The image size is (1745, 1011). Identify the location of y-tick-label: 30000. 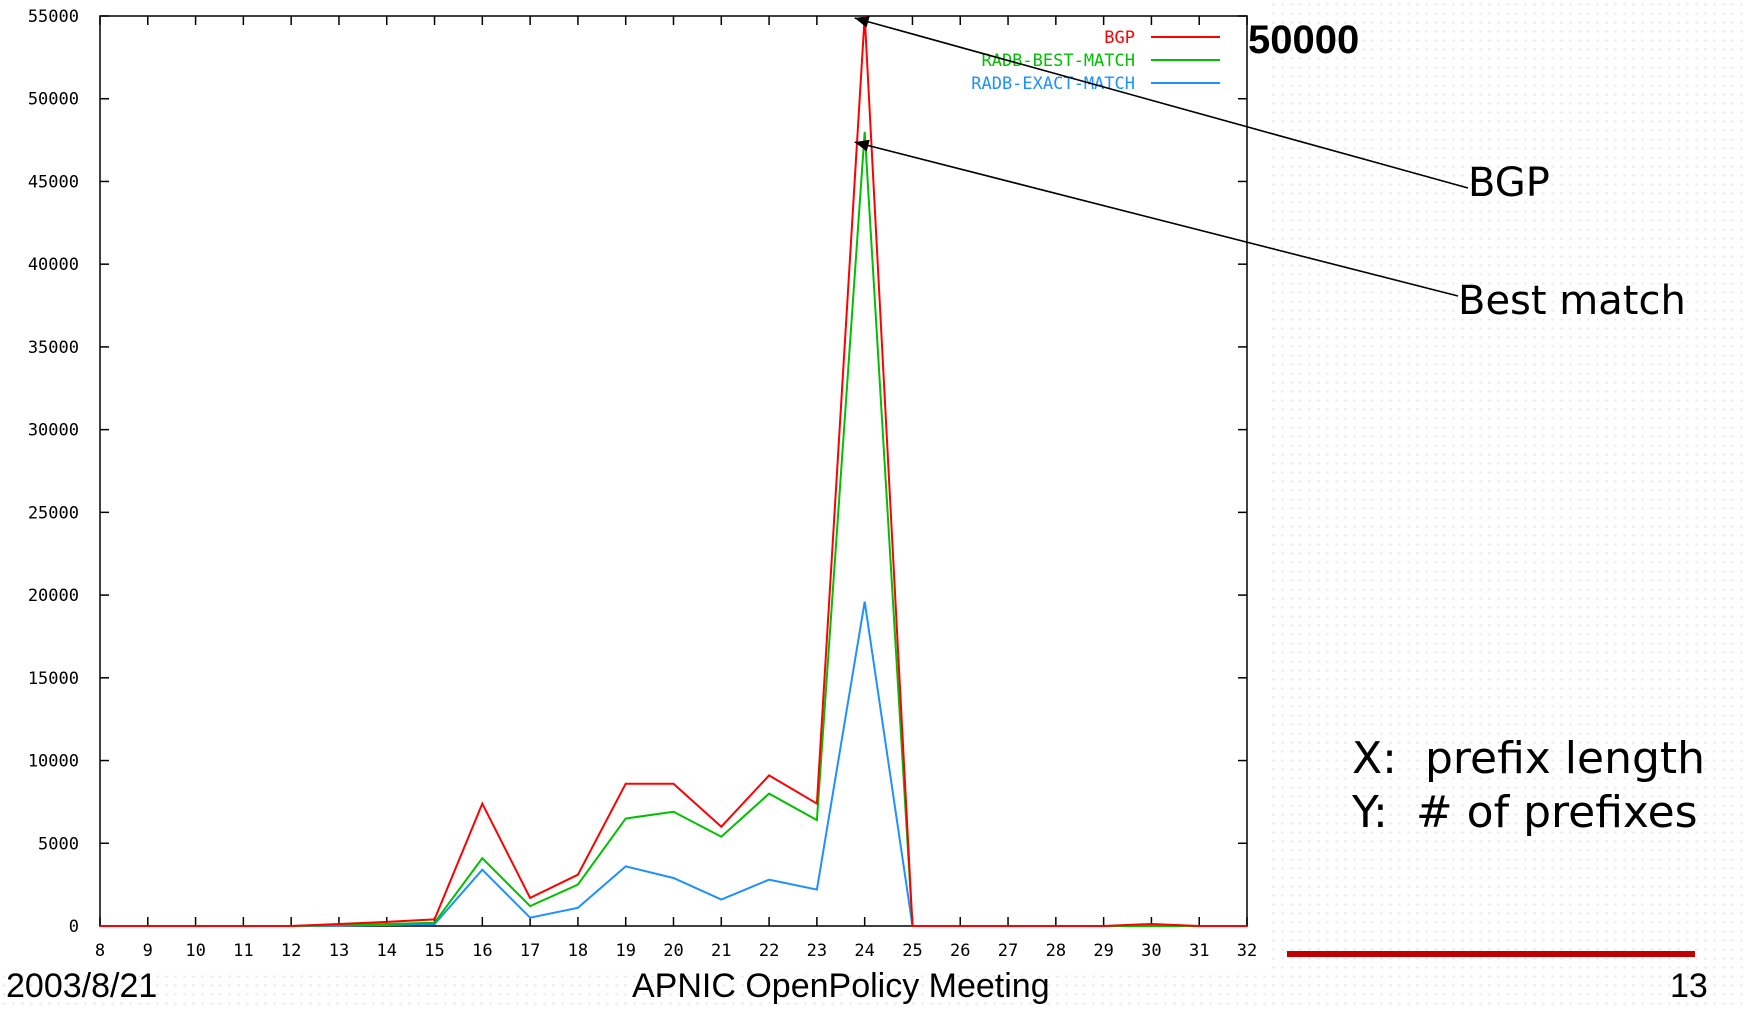
(53, 431).